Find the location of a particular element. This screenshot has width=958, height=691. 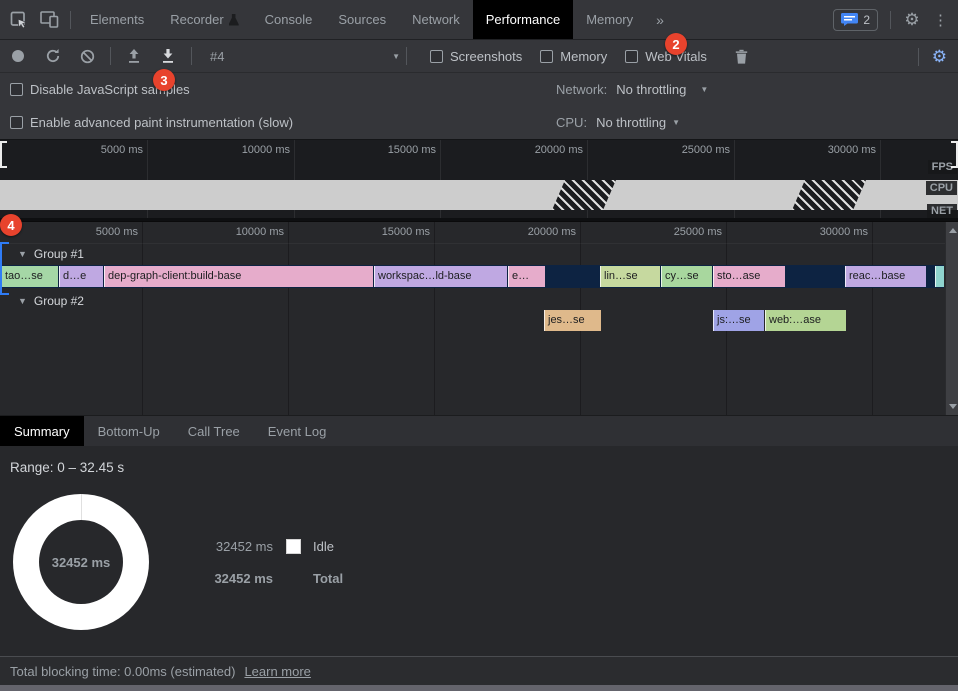

capture-settings-gear-icon: ⚙ is located at coordinates (939, 56).